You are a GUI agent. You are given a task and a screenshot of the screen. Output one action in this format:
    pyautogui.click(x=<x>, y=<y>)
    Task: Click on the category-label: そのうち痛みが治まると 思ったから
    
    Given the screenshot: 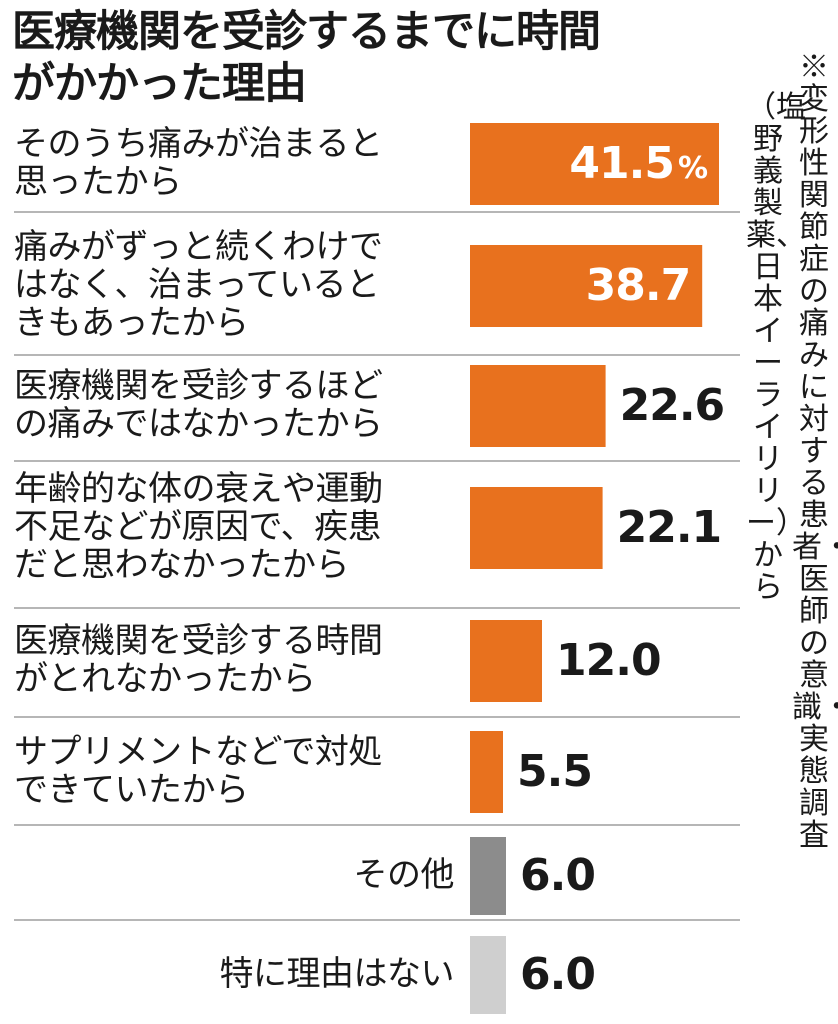 What is the action you would take?
    pyautogui.click(x=234, y=163)
    